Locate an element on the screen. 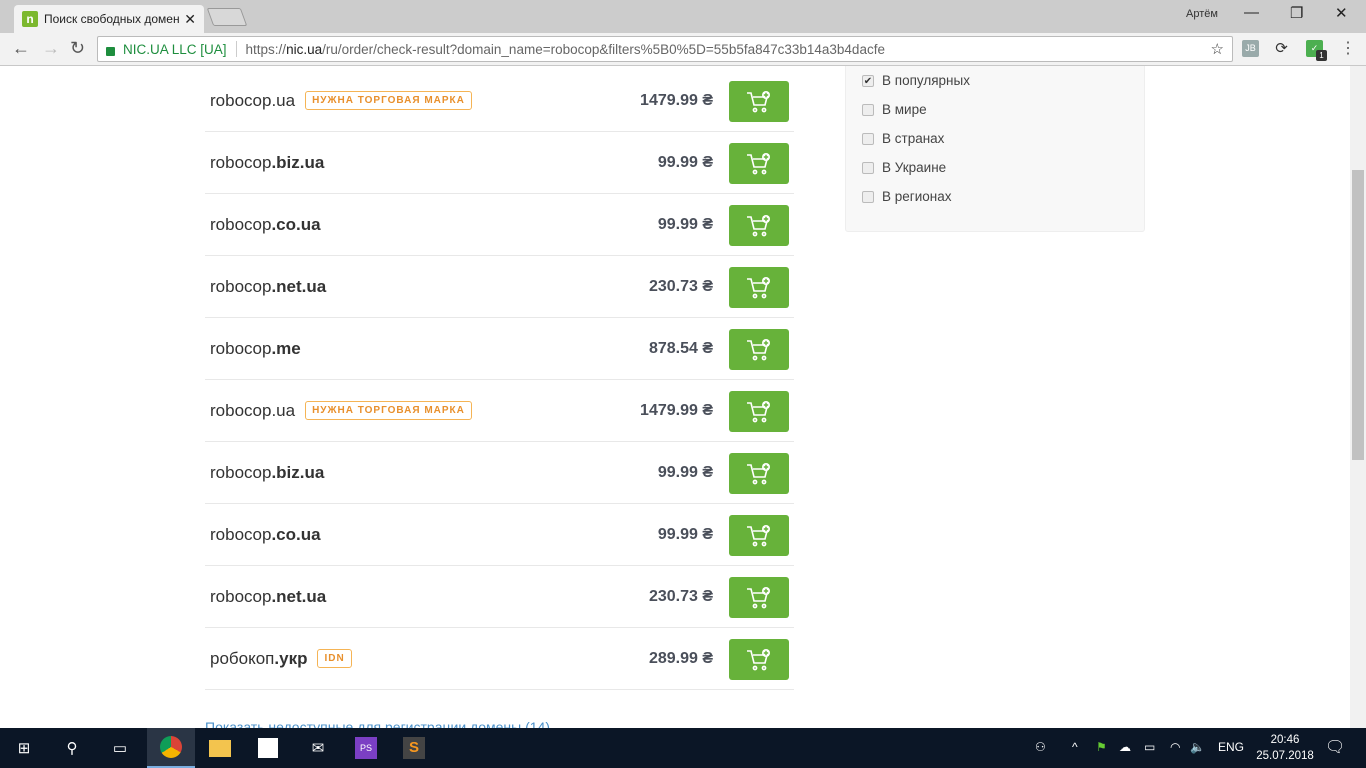 This screenshot has height=768, width=1366. bookmark-star-icon: ☆ is located at coordinates (1217, 49).